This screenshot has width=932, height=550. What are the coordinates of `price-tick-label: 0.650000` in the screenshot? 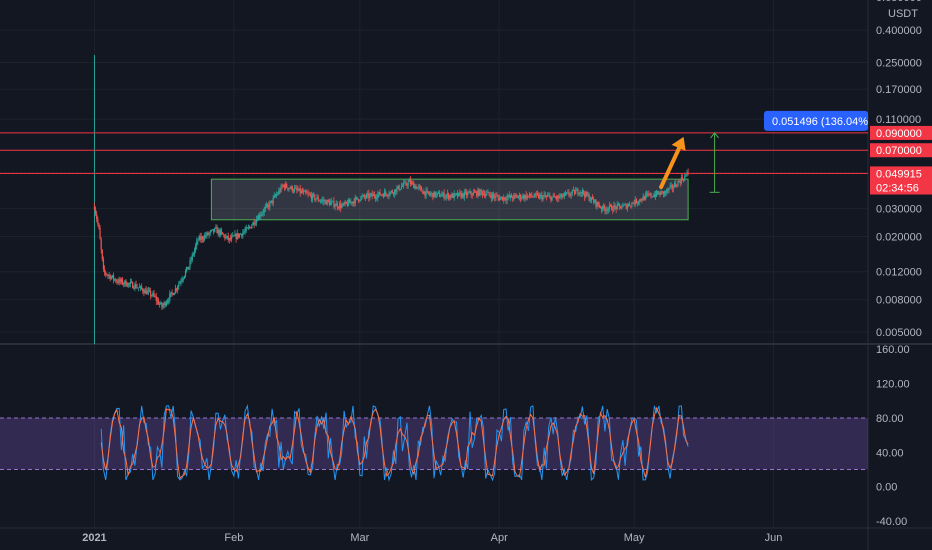 It's located at (899, 2).